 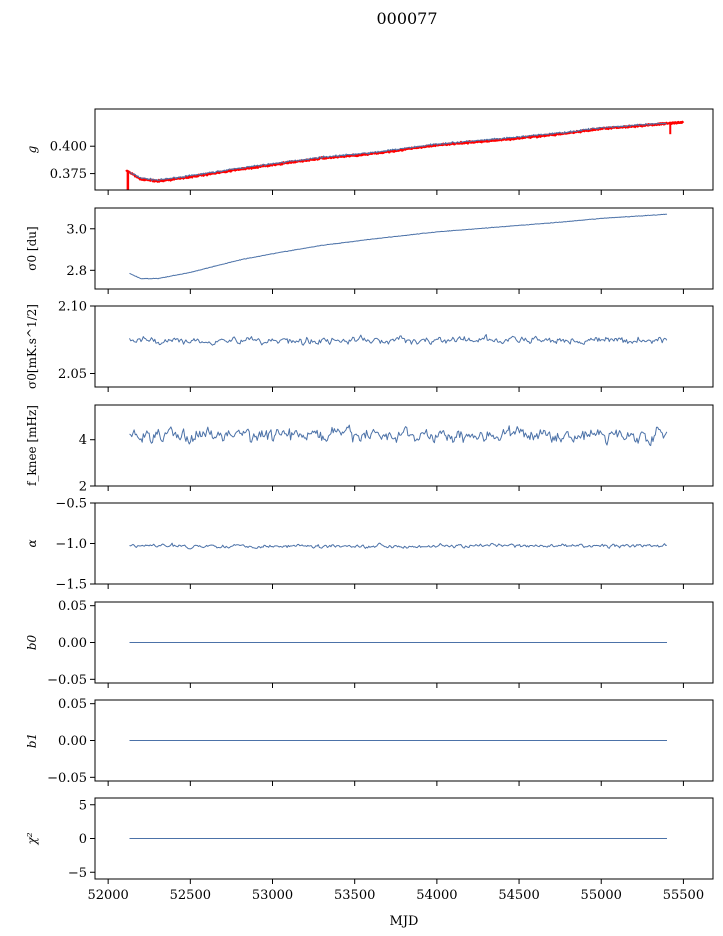 What do you see at coordinates (76, 229) in the screenshot?
I see `y-tick-label: 3.0` at bounding box center [76, 229].